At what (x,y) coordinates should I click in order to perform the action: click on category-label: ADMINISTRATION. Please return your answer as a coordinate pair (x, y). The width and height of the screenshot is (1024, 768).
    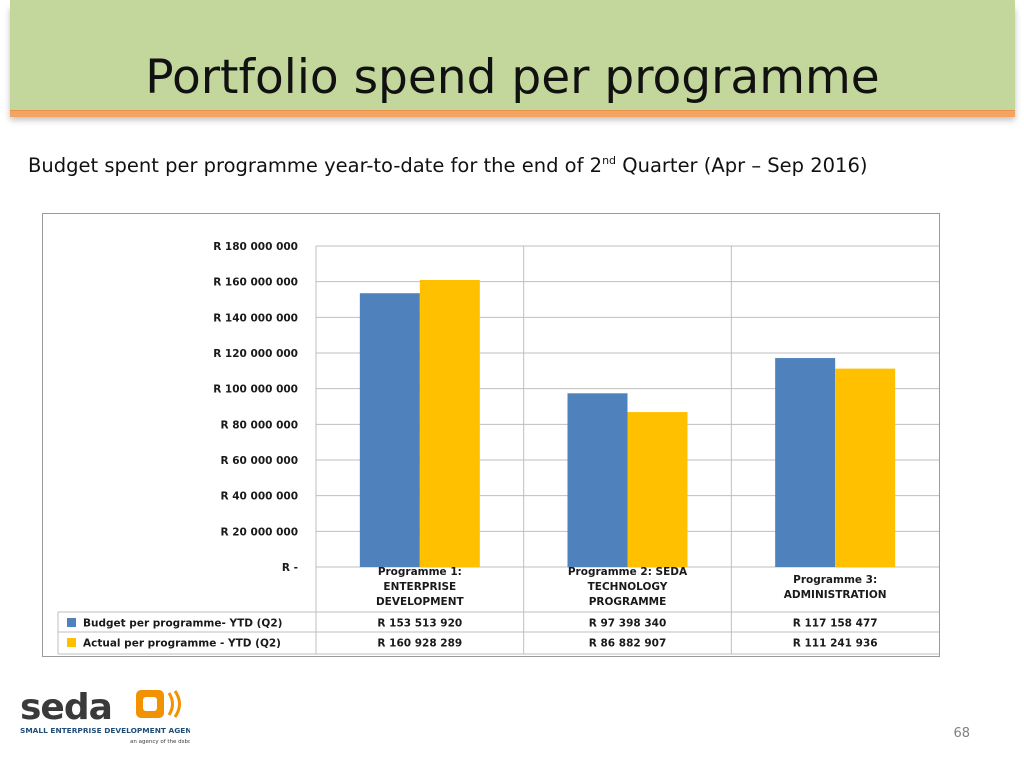
    Looking at the image, I should click on (835, 595).